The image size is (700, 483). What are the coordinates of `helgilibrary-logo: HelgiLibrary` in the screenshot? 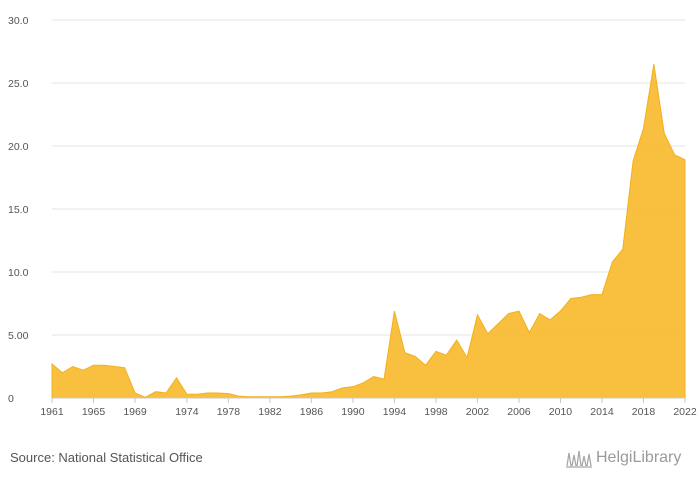 It's located at (623, 458).